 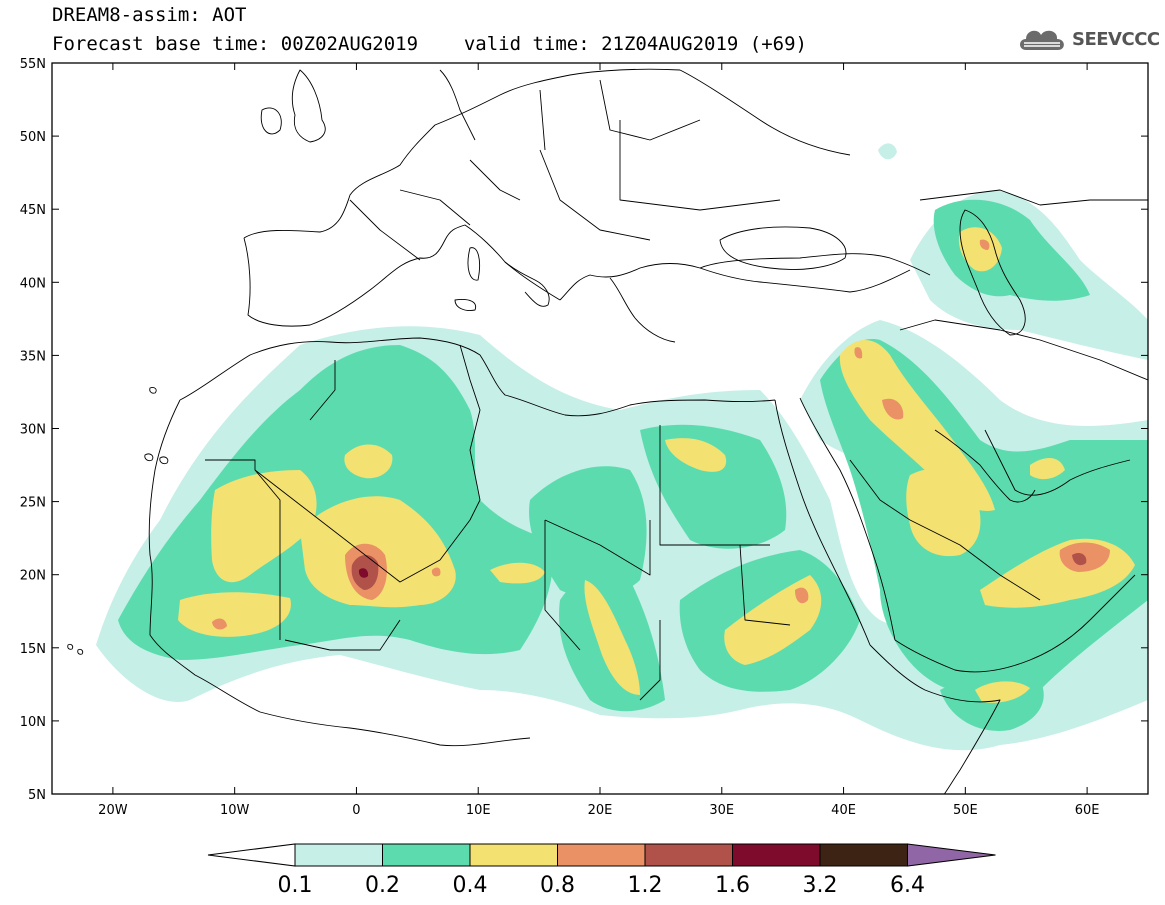 I want to click on base-time: Forecast base time: 00Z02AUG2019, so click(x=235, y=44).